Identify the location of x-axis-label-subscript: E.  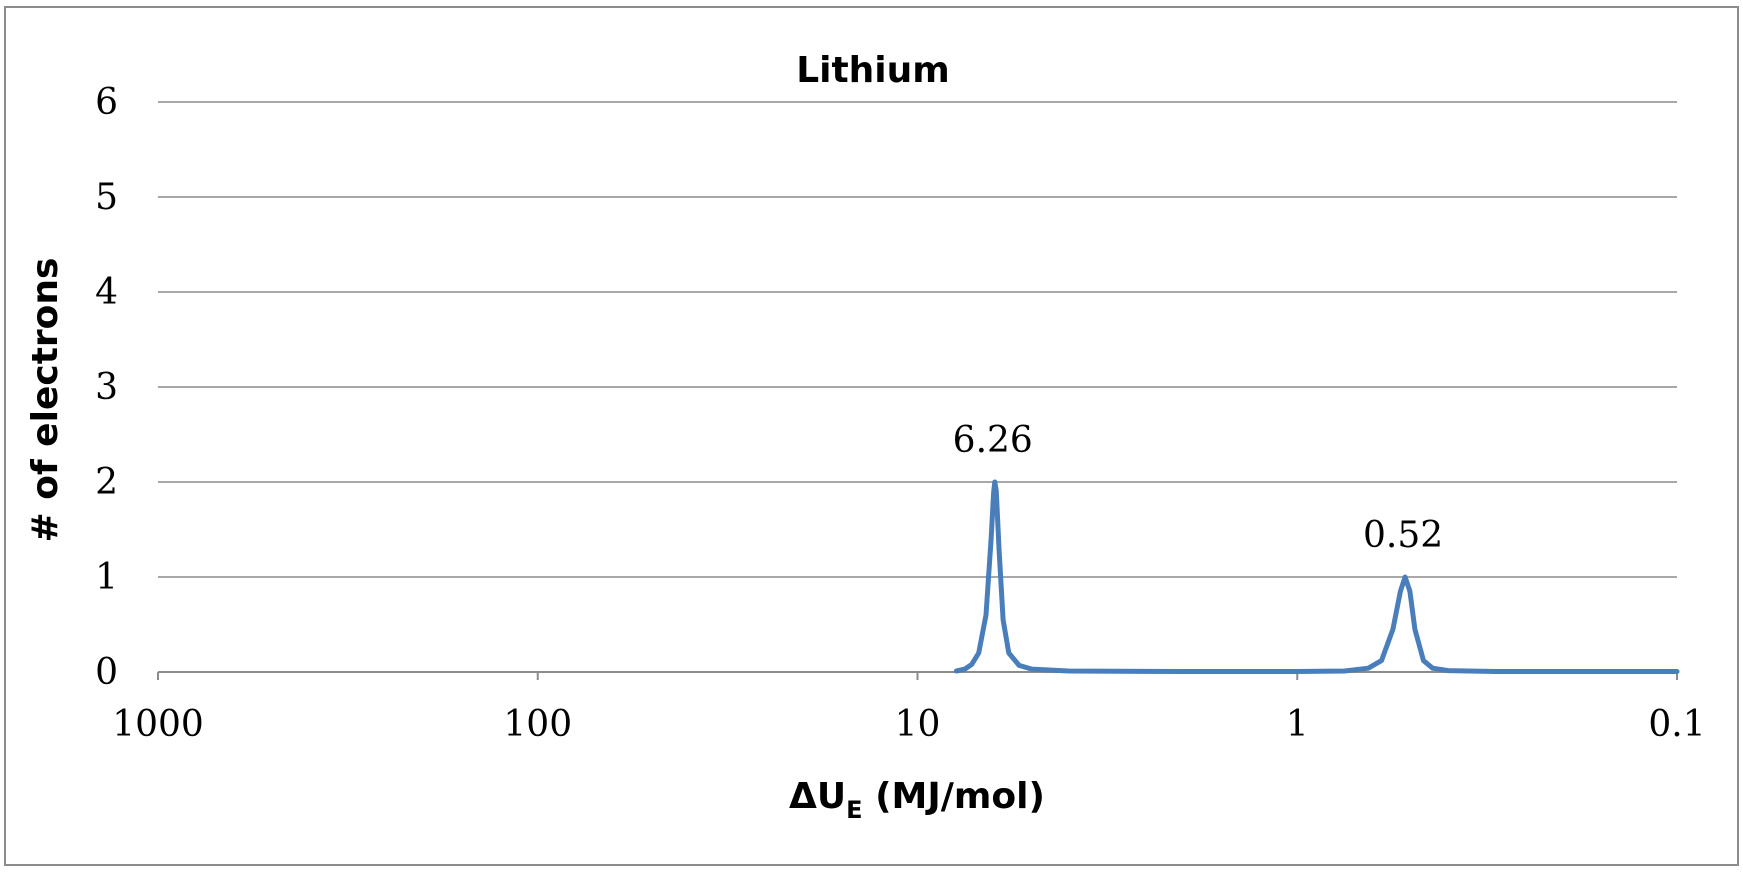
(854, 810).